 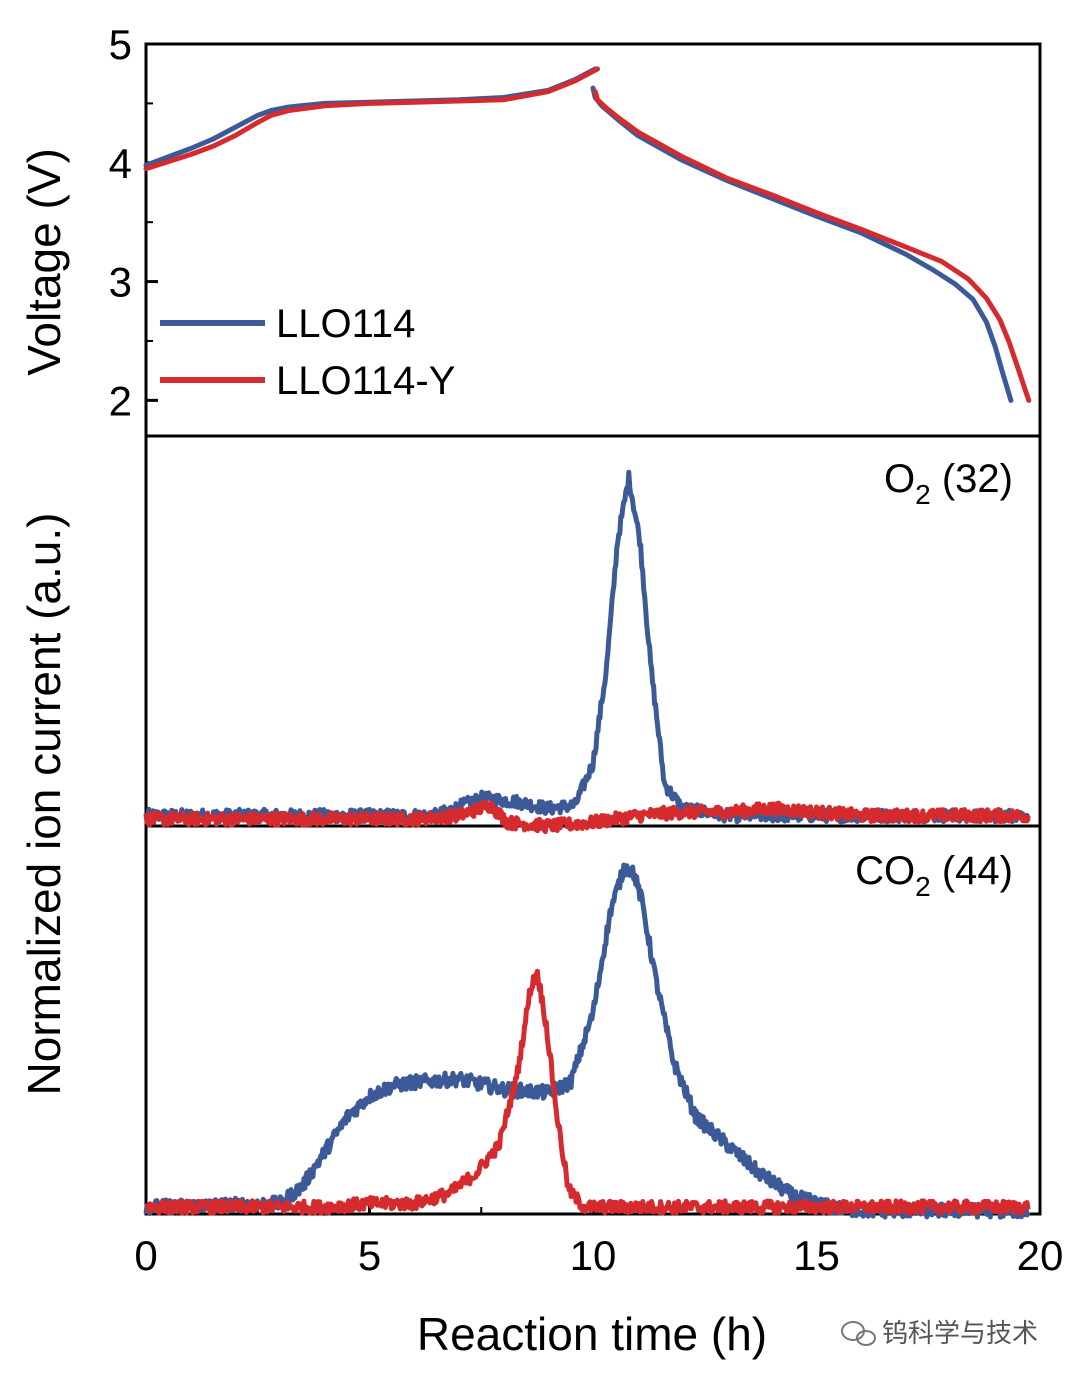 I want to click on voltage-tick-label: 4, so click(x=120, y=163).